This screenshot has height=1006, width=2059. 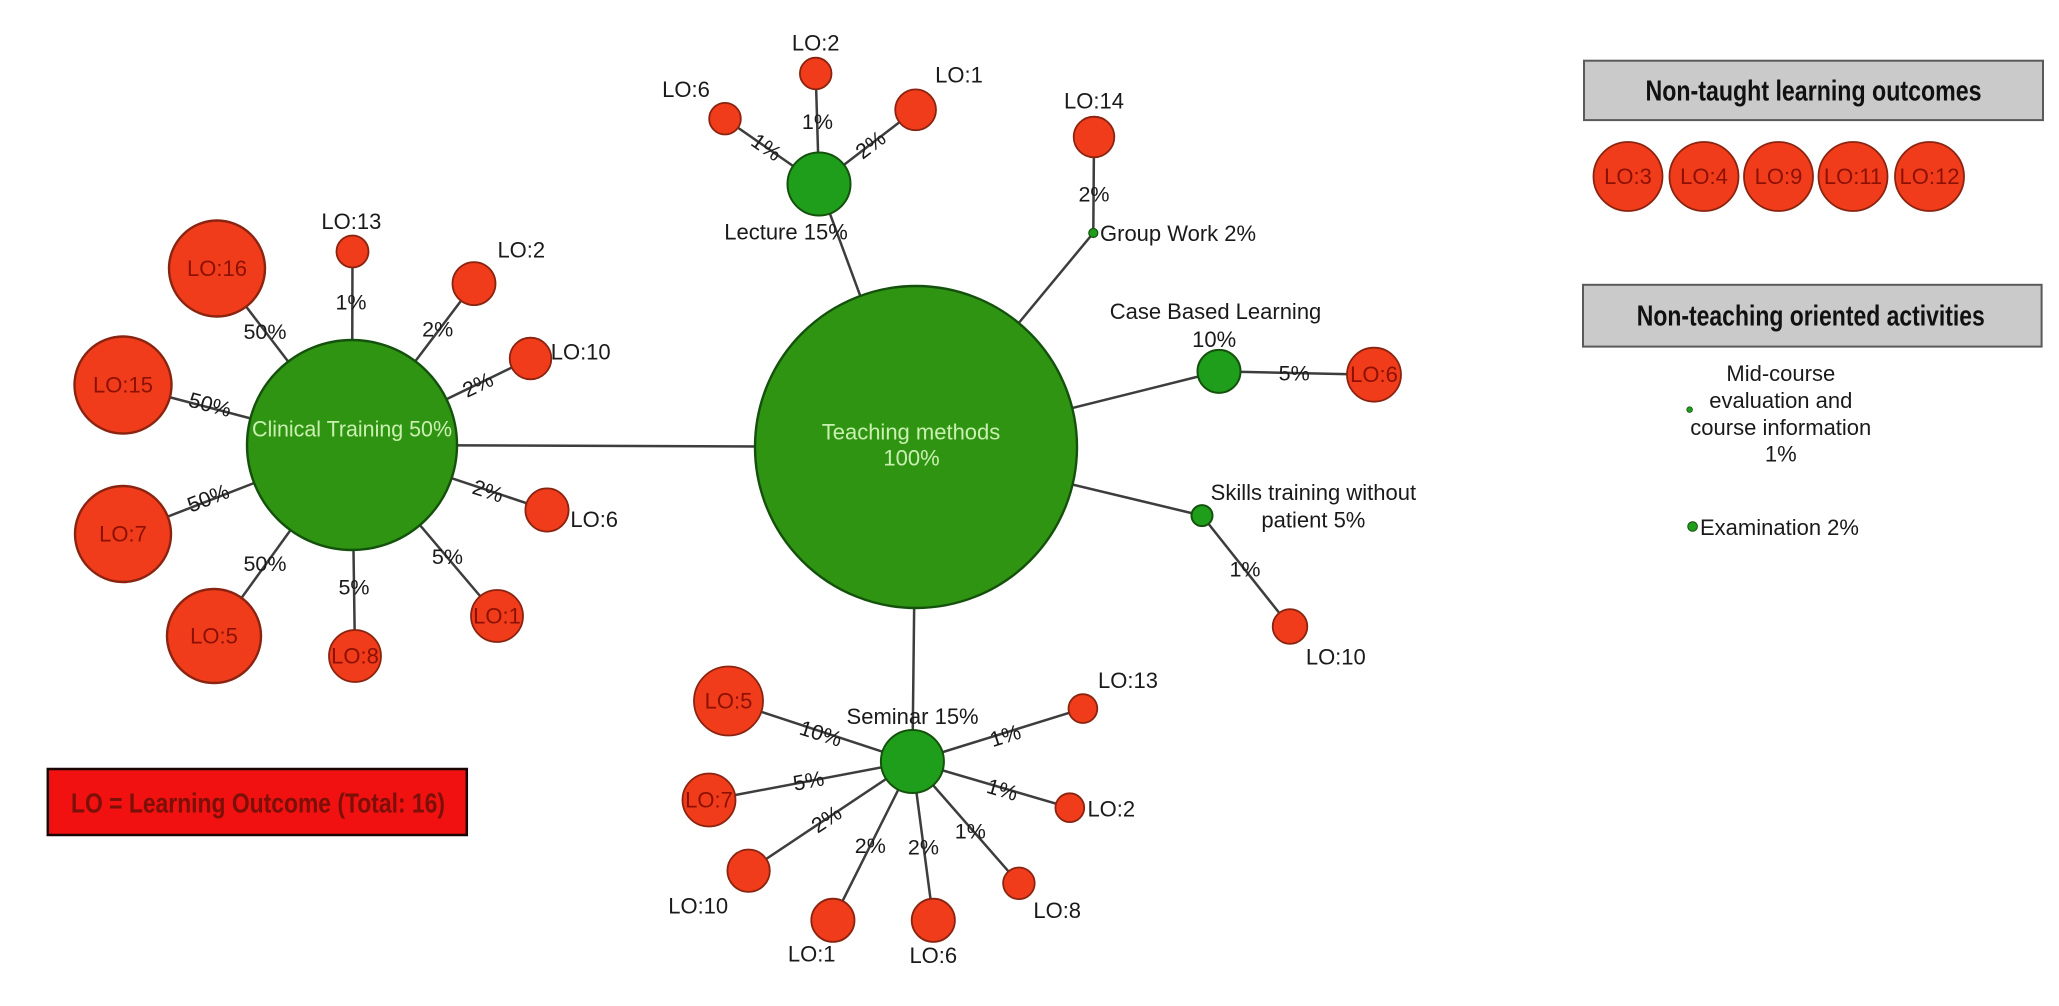 What do you see at coordinates (1214, 339) in the screenshot?
I see `svg-text: 10%` at bounding box center [1214, 339].